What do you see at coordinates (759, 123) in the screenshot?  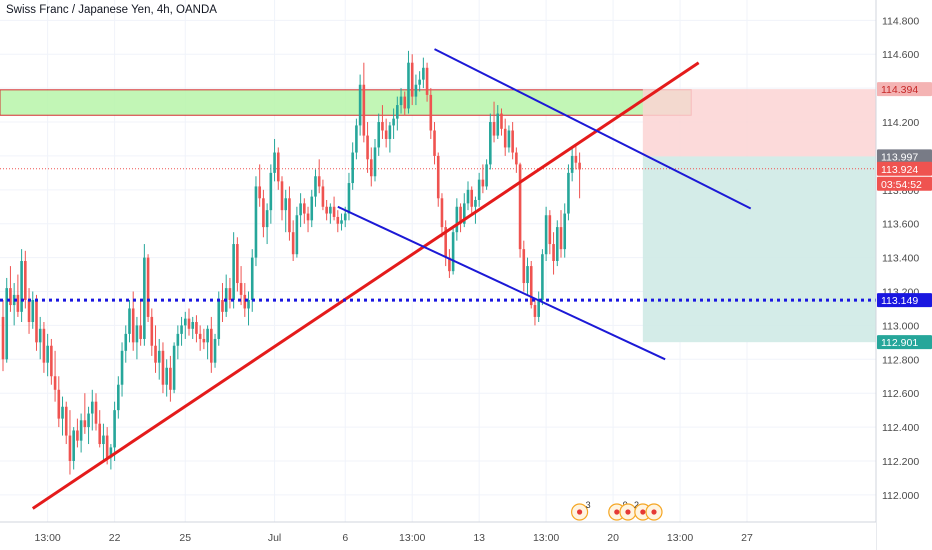 I see `stop-loss-zone` at bounding box center [759, 123].